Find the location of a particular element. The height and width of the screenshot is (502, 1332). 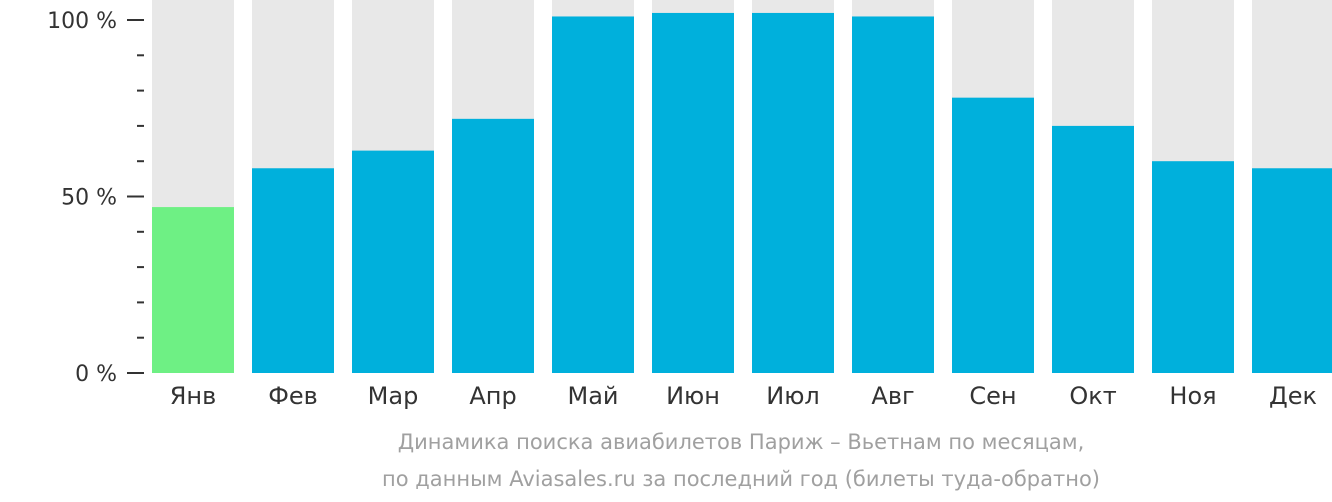

y-axis: 100 % 50 % 0 % is located at coordinates (95, 198).